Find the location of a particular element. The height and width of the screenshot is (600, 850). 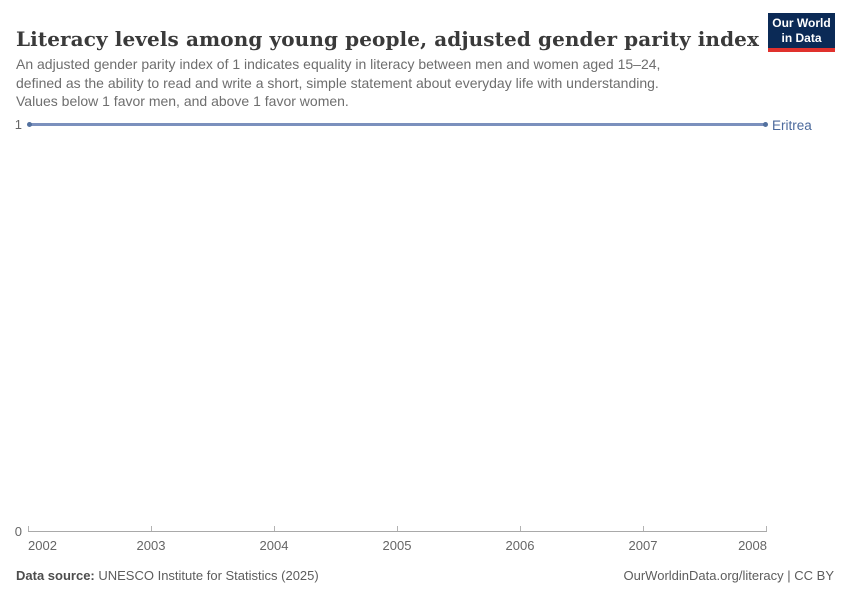

series-label-eritrea: Eritrea is located at coordinates (792, 125).